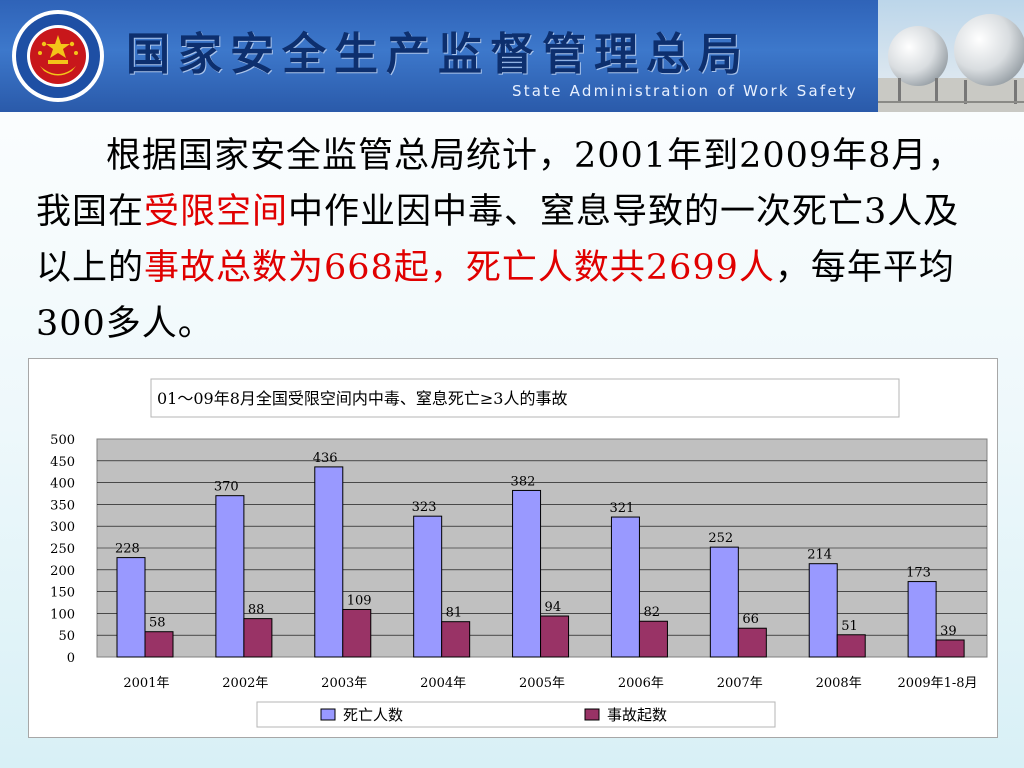 The image size is (1024, 768). Describe the element at coordinates (720, 538) in the screenshot. I see `data-label: 252` at that location.